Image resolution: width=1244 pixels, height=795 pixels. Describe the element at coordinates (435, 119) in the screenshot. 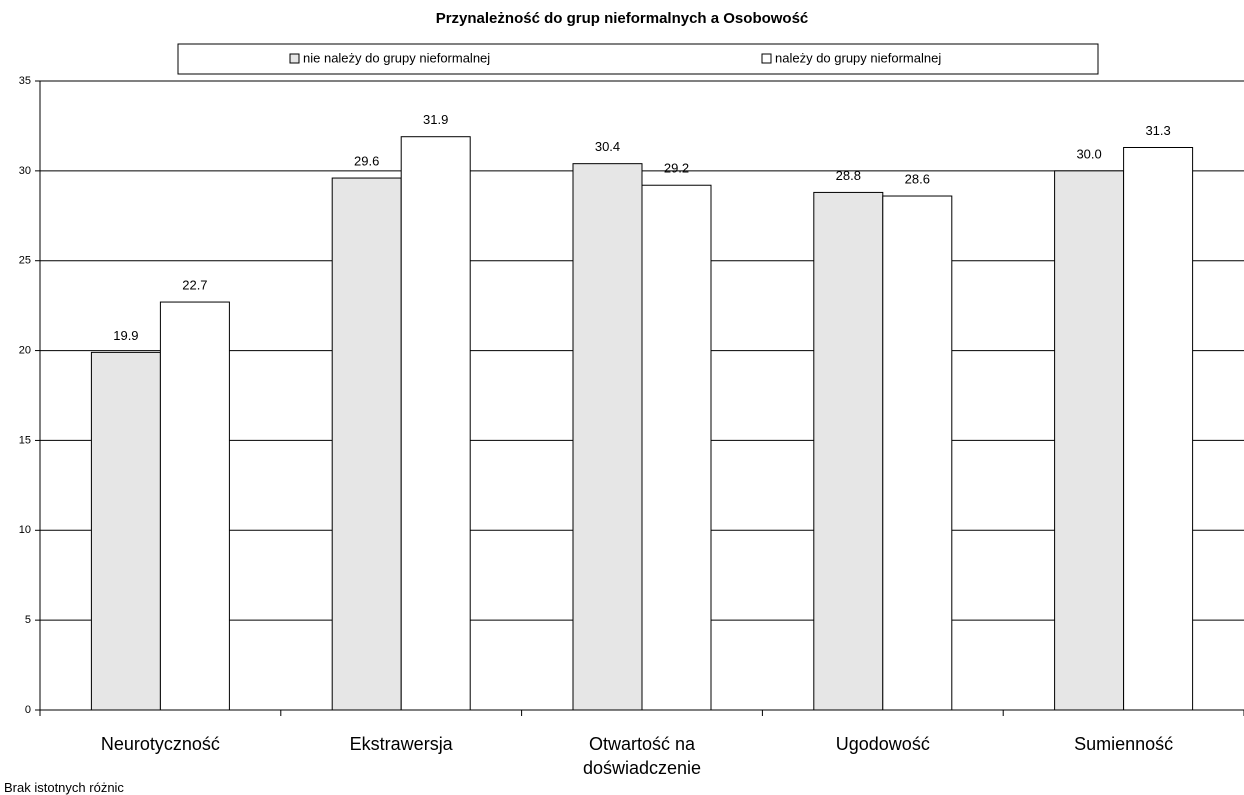

I see `value-label: 31.9` at that location.